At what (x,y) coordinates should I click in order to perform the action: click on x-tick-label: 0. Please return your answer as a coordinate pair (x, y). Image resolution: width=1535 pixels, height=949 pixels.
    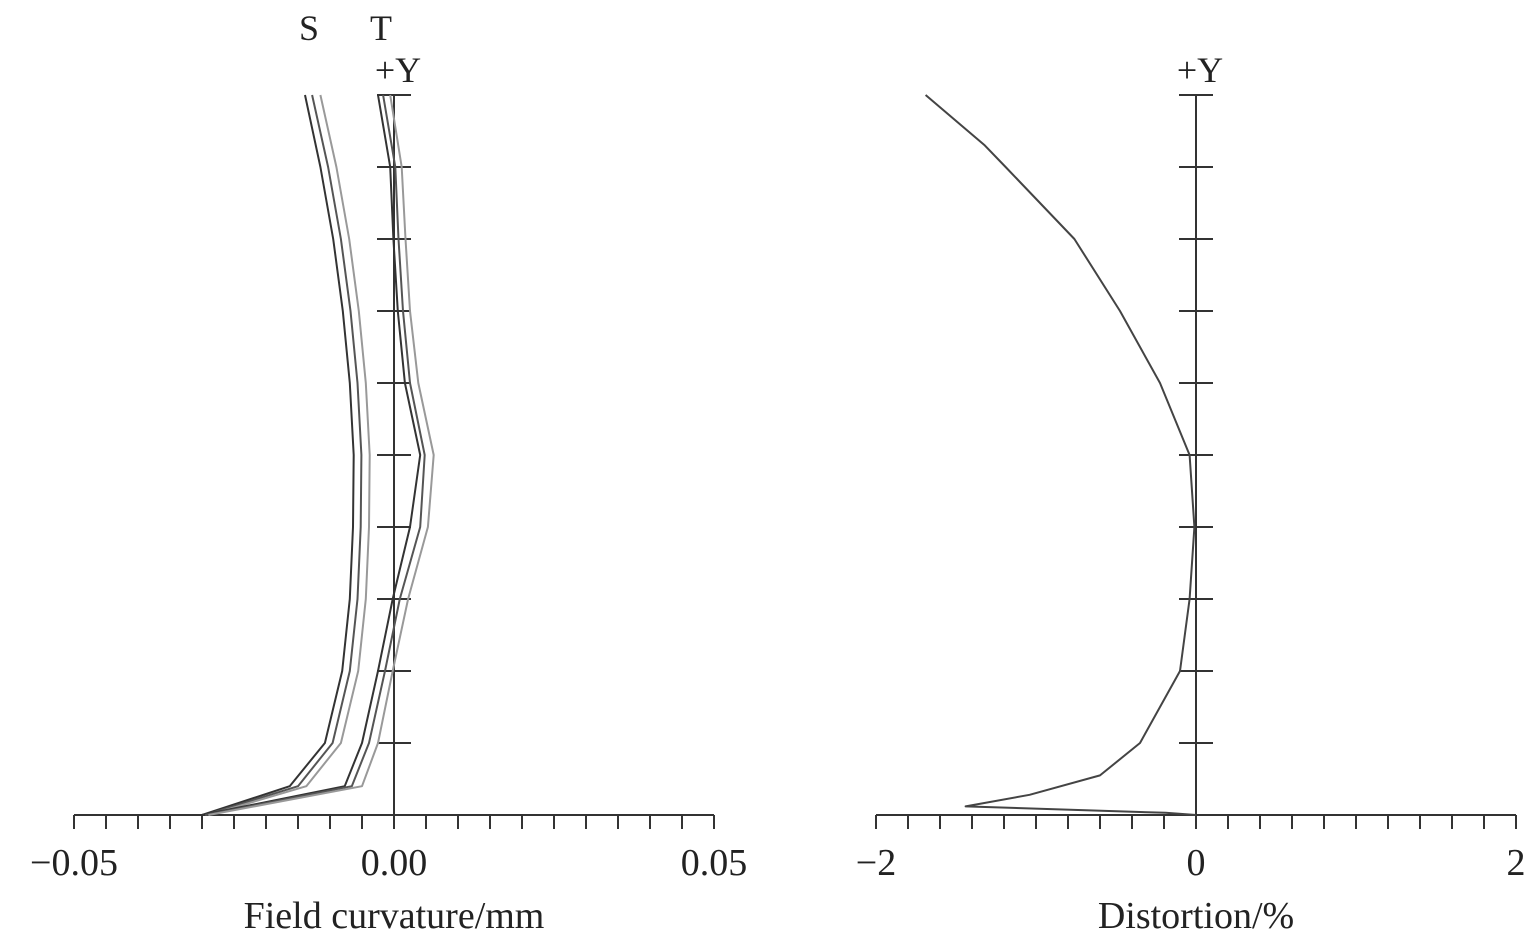
    Looking at the image, I should click on (1196, 863).